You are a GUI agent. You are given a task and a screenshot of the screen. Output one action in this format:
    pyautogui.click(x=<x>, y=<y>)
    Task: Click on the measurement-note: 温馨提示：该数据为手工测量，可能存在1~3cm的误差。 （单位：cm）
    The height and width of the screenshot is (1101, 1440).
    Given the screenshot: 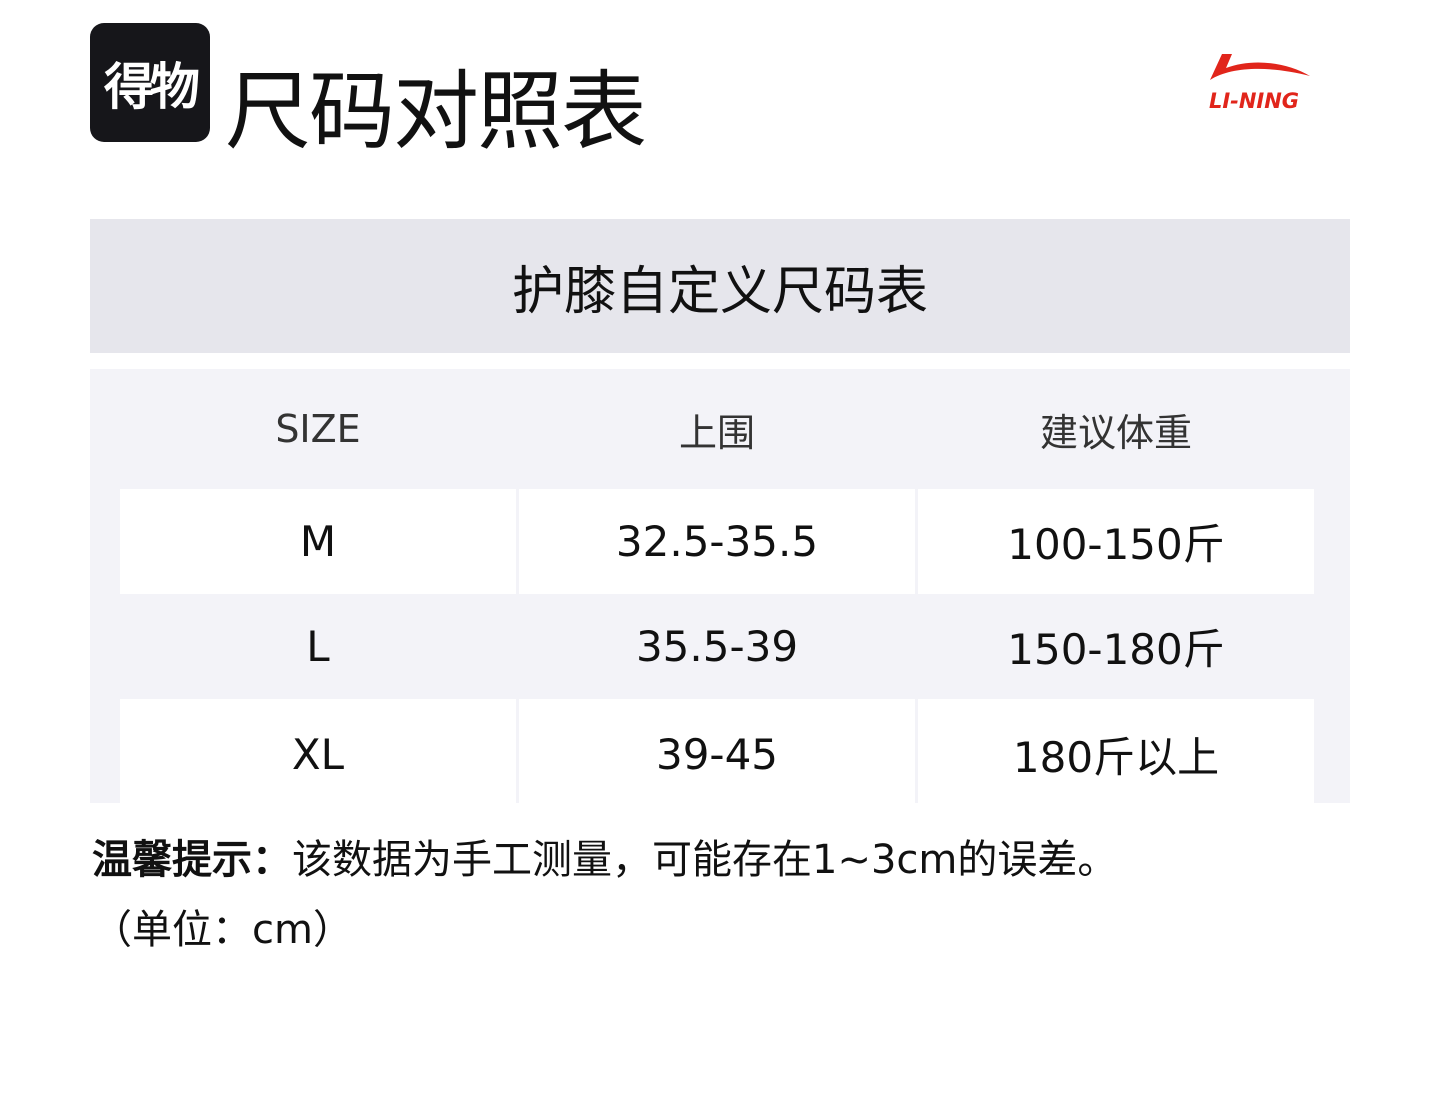 What is the action you would take?
    pyautogui.click(x=742, y=895)
    